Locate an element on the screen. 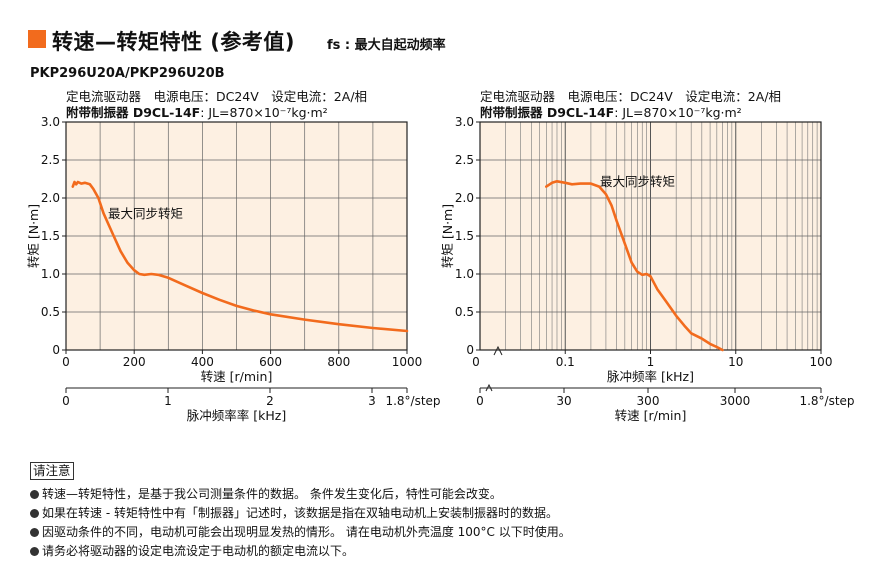 The height and width of the screenshot is (580, 872). secondary-tick-label: 1 is located at coordinates (168, 401).